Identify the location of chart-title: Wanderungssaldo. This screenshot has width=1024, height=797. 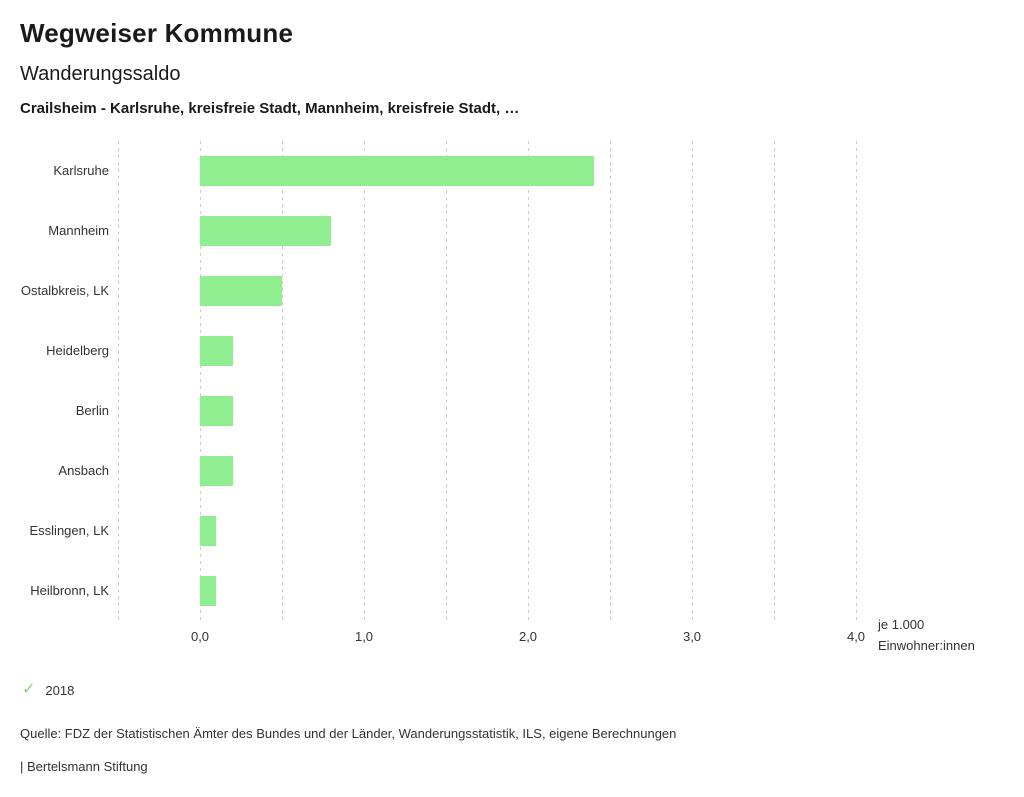
(100, 74).